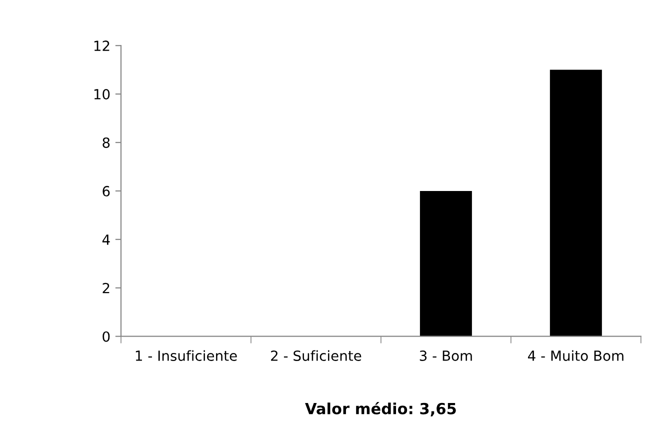  Describe the element at coordinates (106, 239) in the screenshot. I see `y-tick-label: 4` at that location.